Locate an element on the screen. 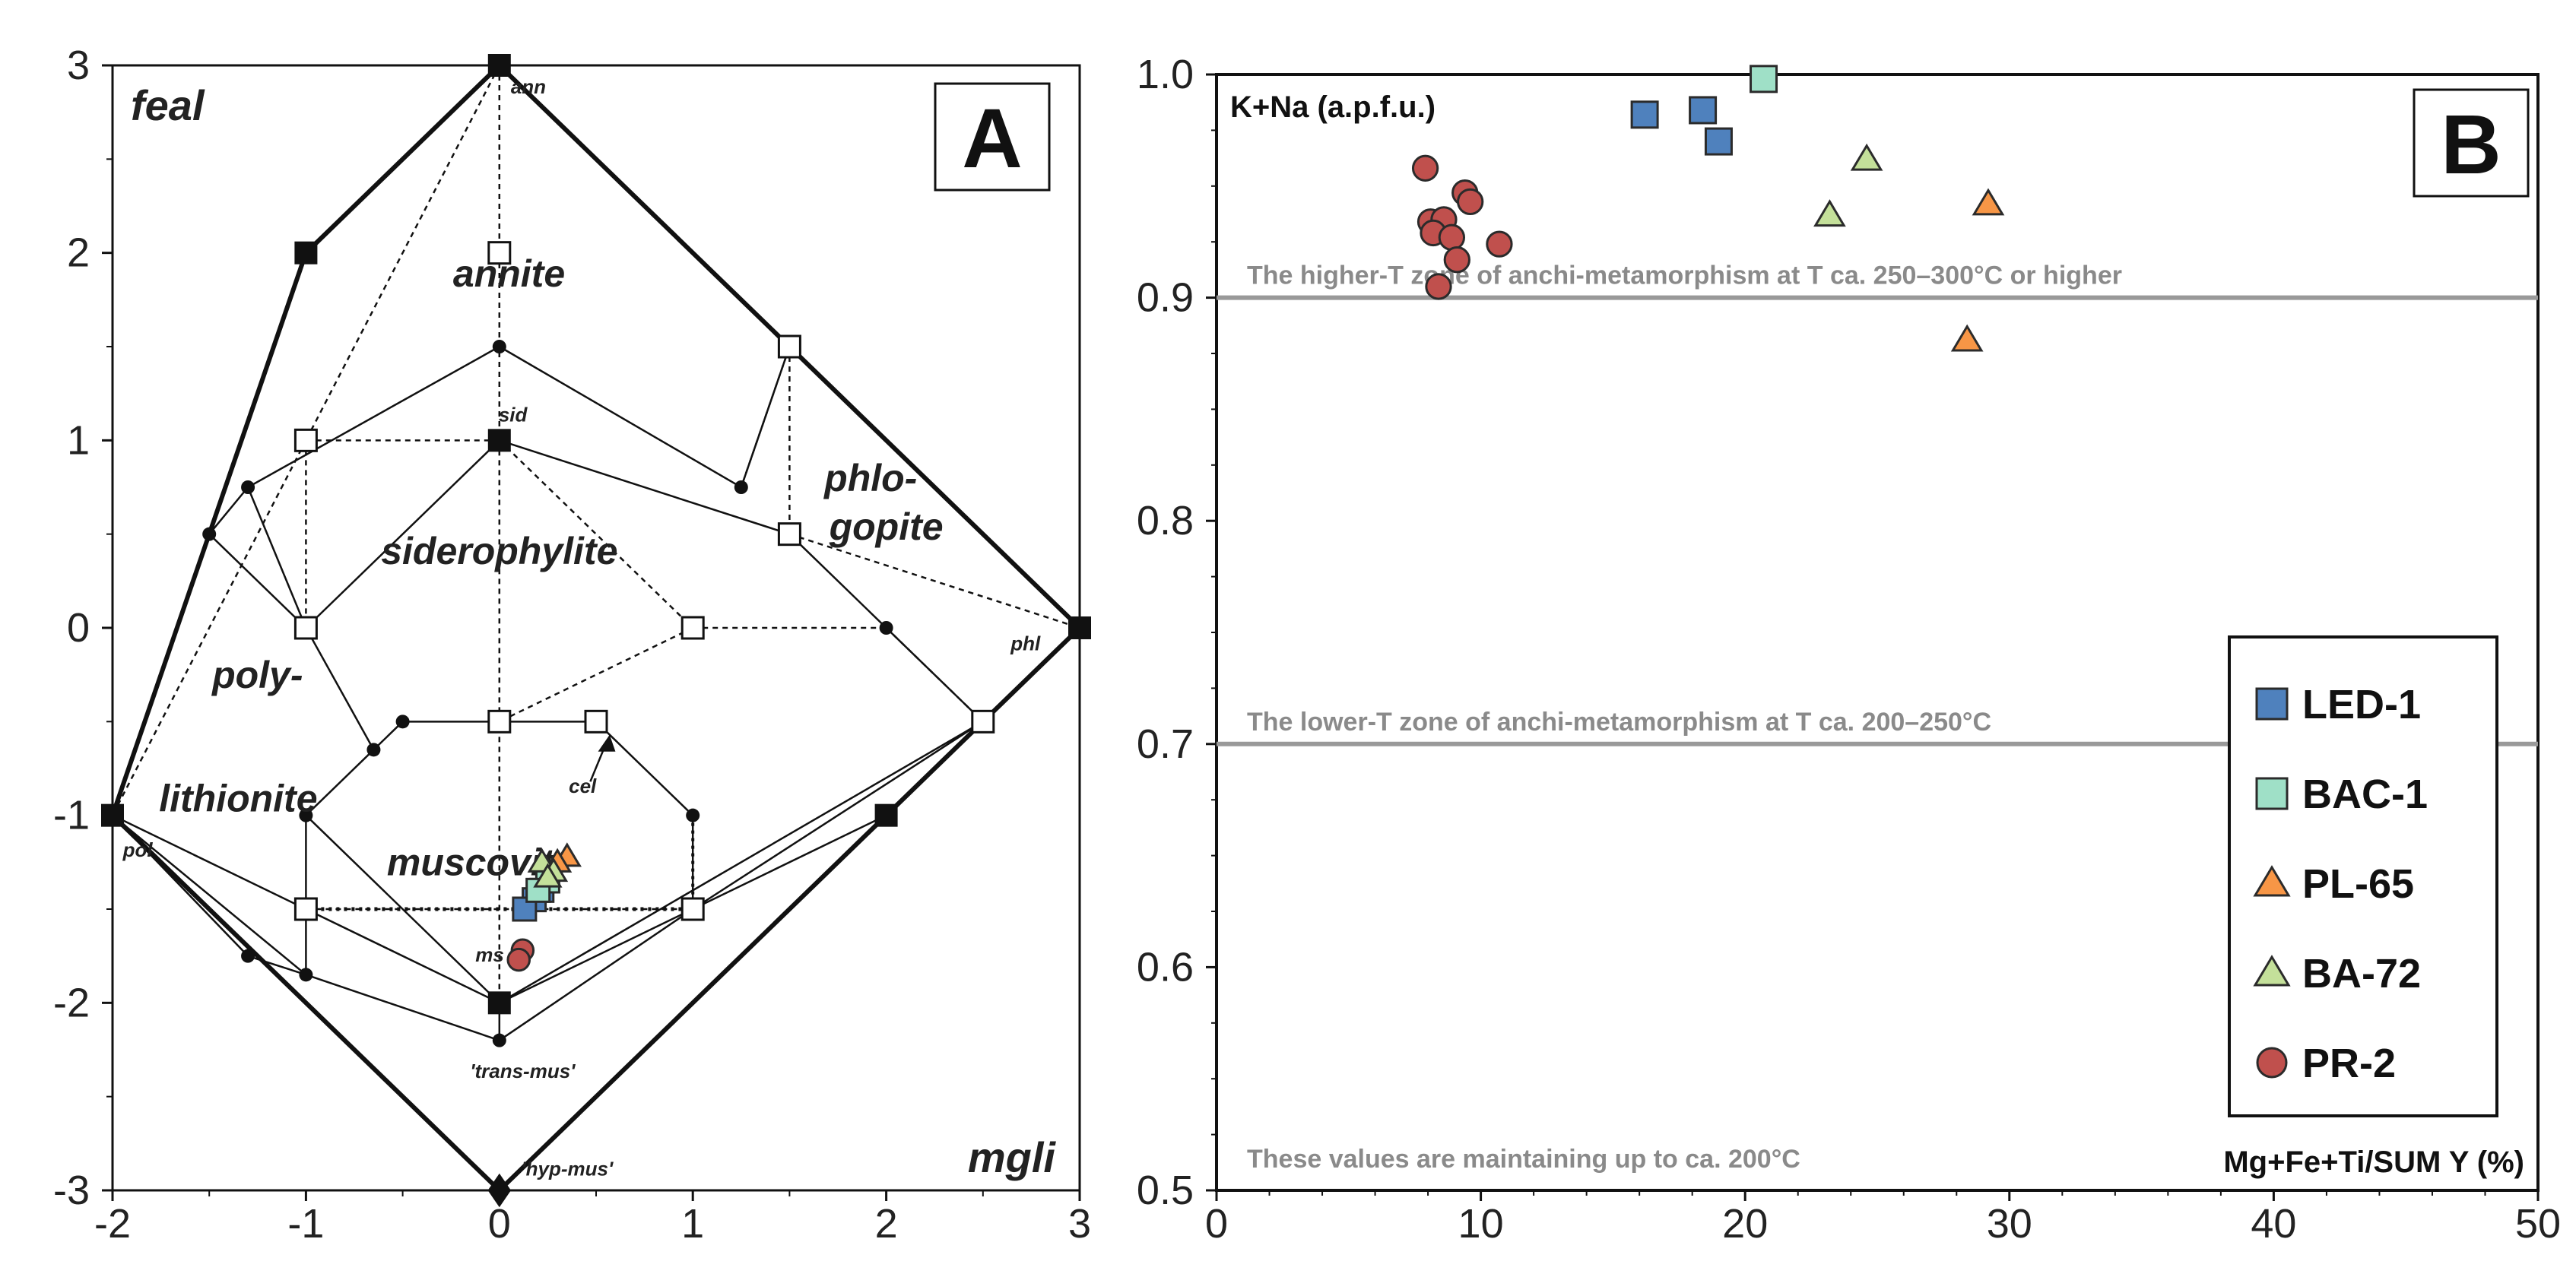 The image size is (2576, 1277). endmember-label: 'trans-mus' is located at coordinates (523, 1071).